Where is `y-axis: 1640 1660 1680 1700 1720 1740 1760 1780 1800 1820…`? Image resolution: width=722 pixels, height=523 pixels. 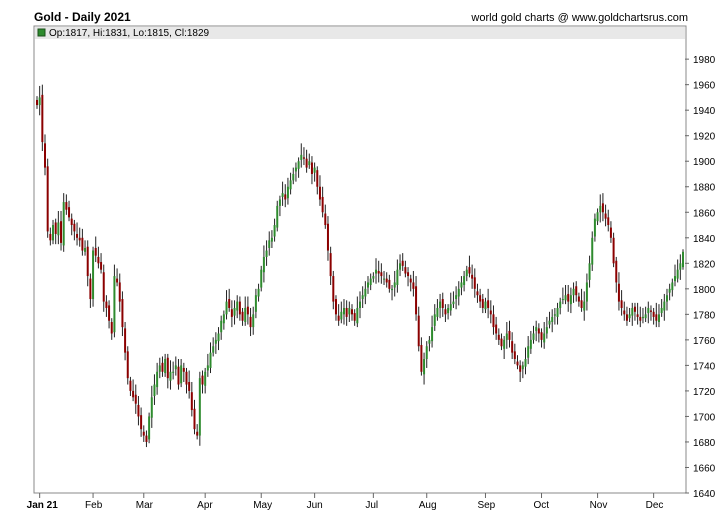
y-axis: 1640 1660 1680 1700 1720 1740 1760 1780 1800 1820… is located at coordinates (700, 277).